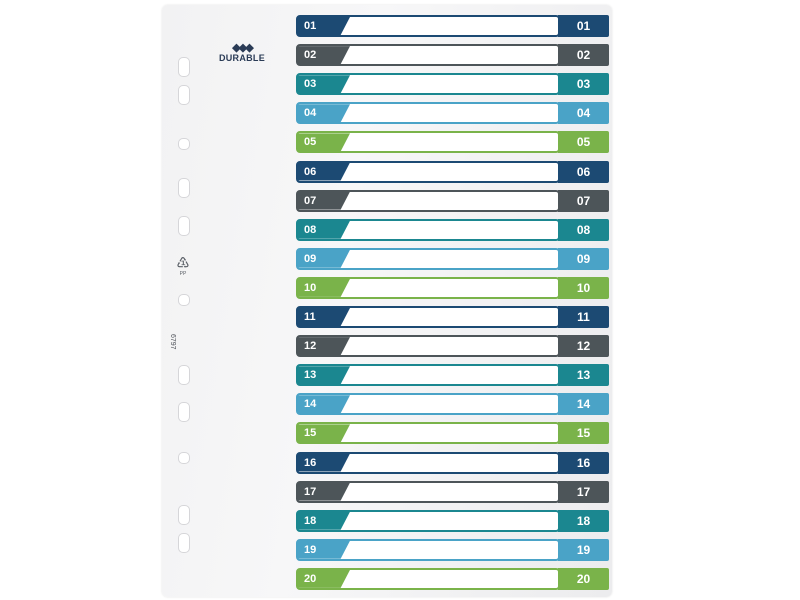 This screenshot has height=600, width=800. Describe the element at coordinates (324, 26) in the screenshot. I see `tab-number-label: 01` at that location.